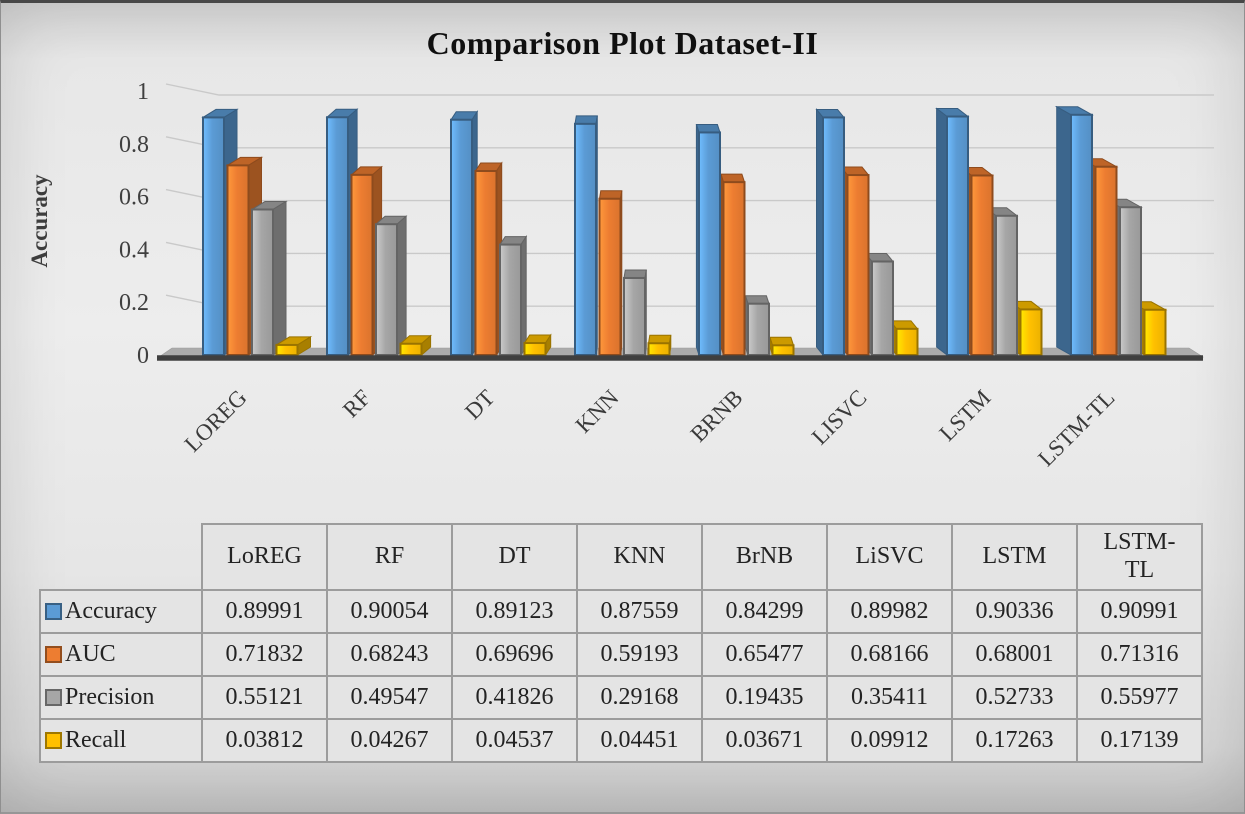 The image size is (1245, 814). Describe the element at coordinates (639, 697) in the screenshot. I see `value-cell: 0.29168` at that location.